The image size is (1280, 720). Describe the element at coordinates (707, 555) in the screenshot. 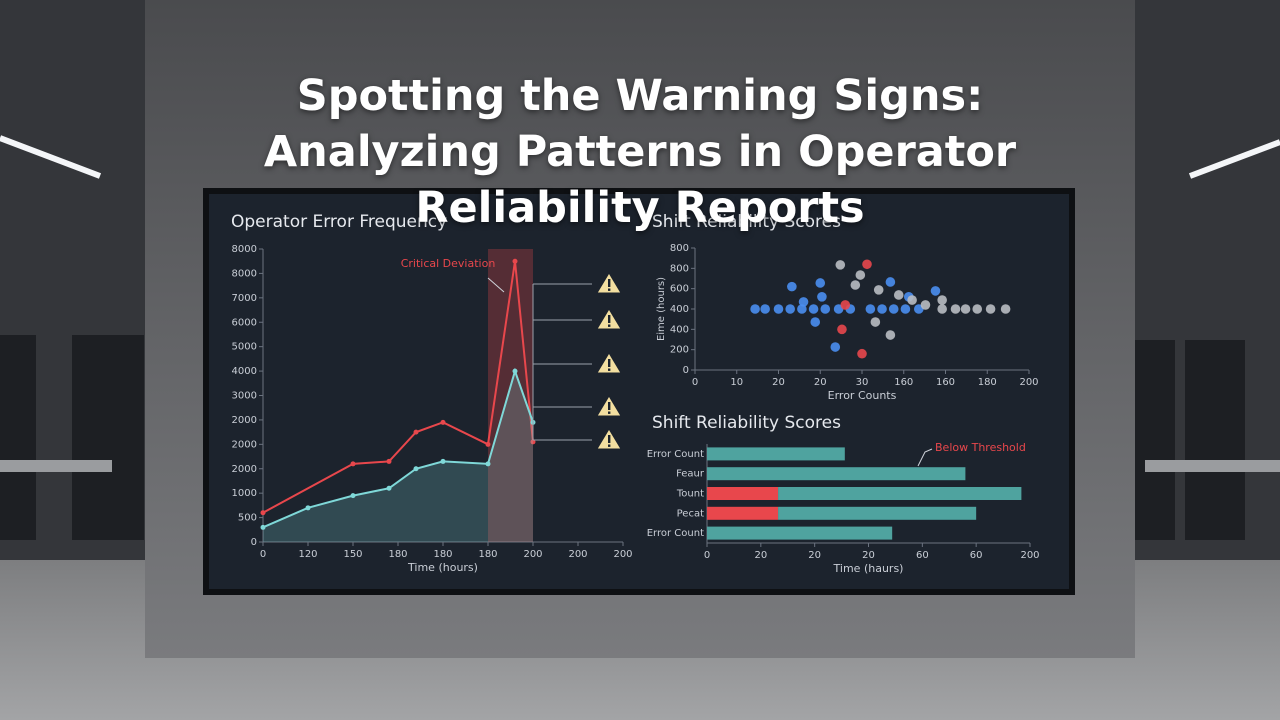

I see `x-tick-label: 0` at that location.